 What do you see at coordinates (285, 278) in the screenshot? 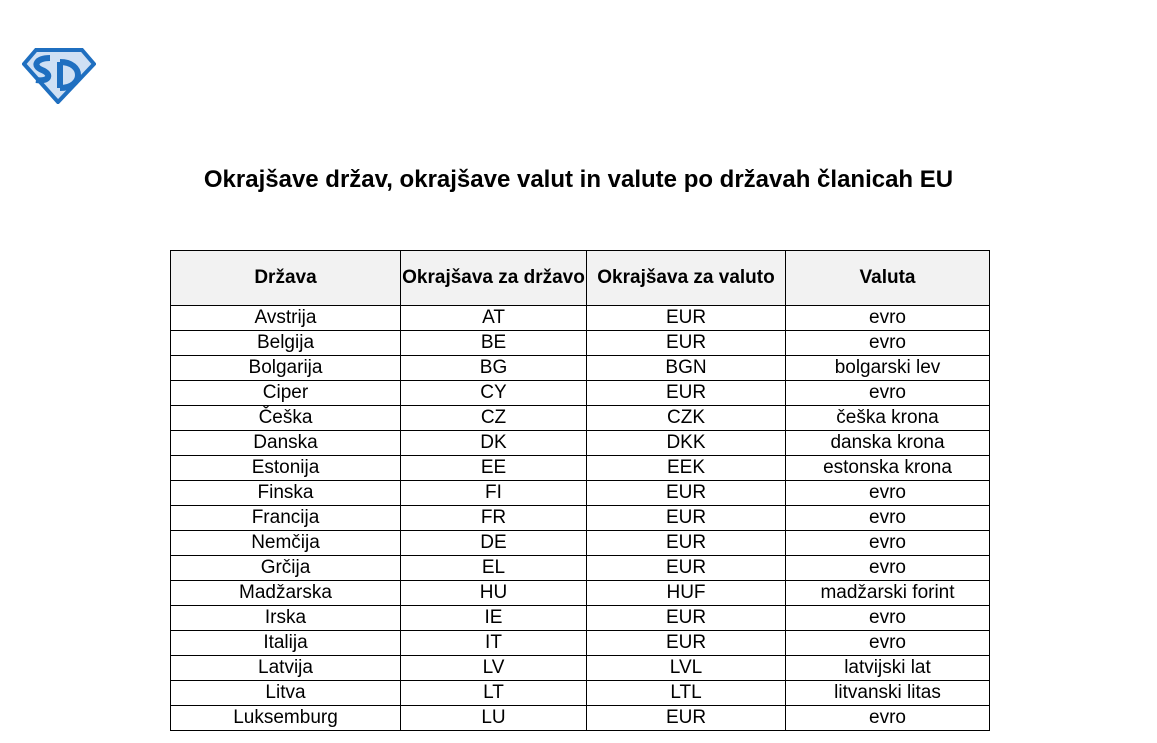
I see `column-header: Država` at bounding box center [285, 278].